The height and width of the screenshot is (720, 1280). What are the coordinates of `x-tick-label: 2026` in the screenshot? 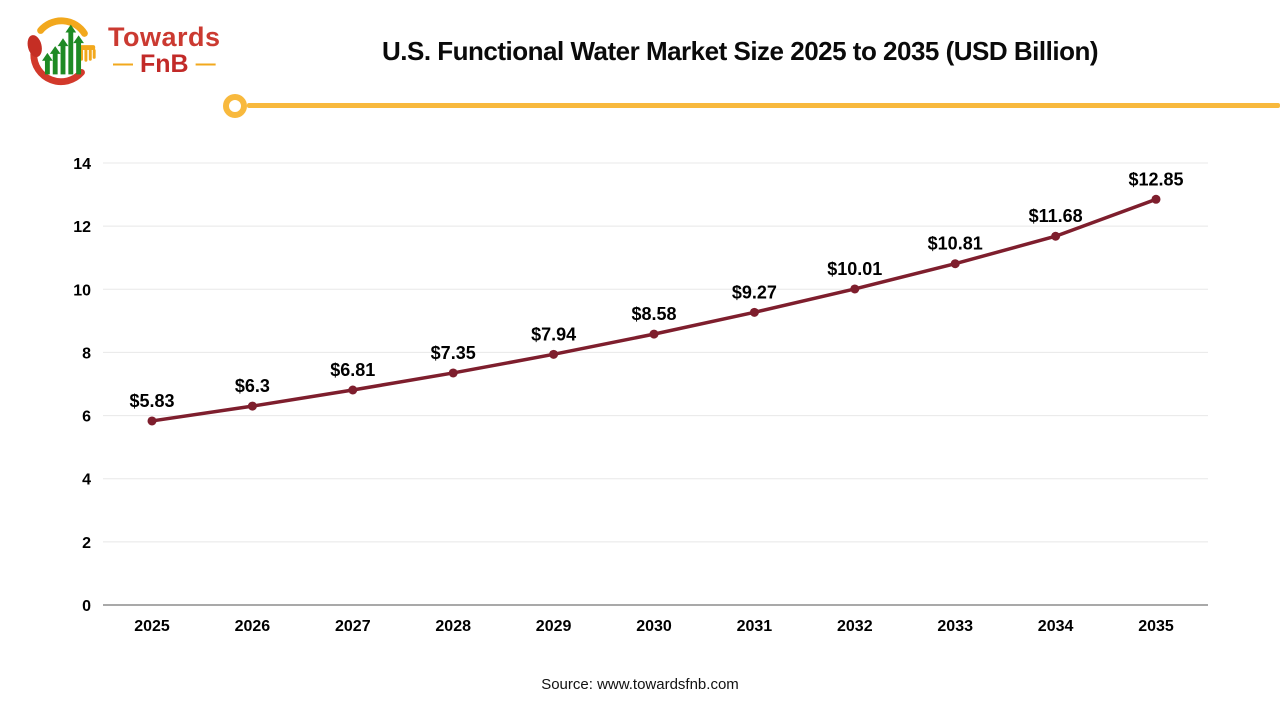 It's located at (253, 626).